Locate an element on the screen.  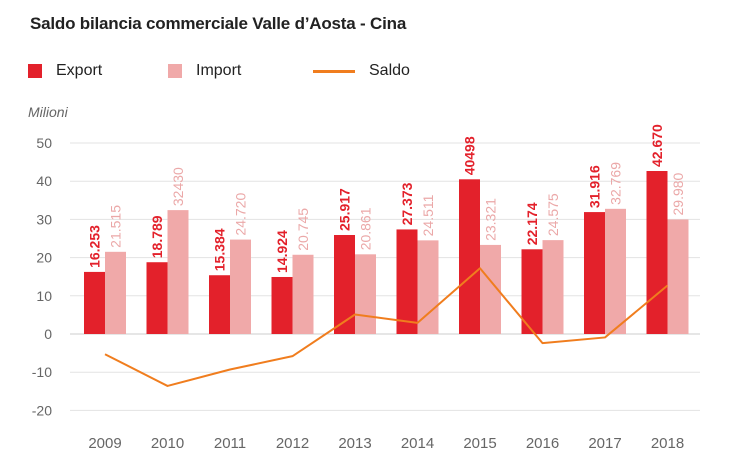
x-tick-label: 2016 is located at coordinates (542, 443).